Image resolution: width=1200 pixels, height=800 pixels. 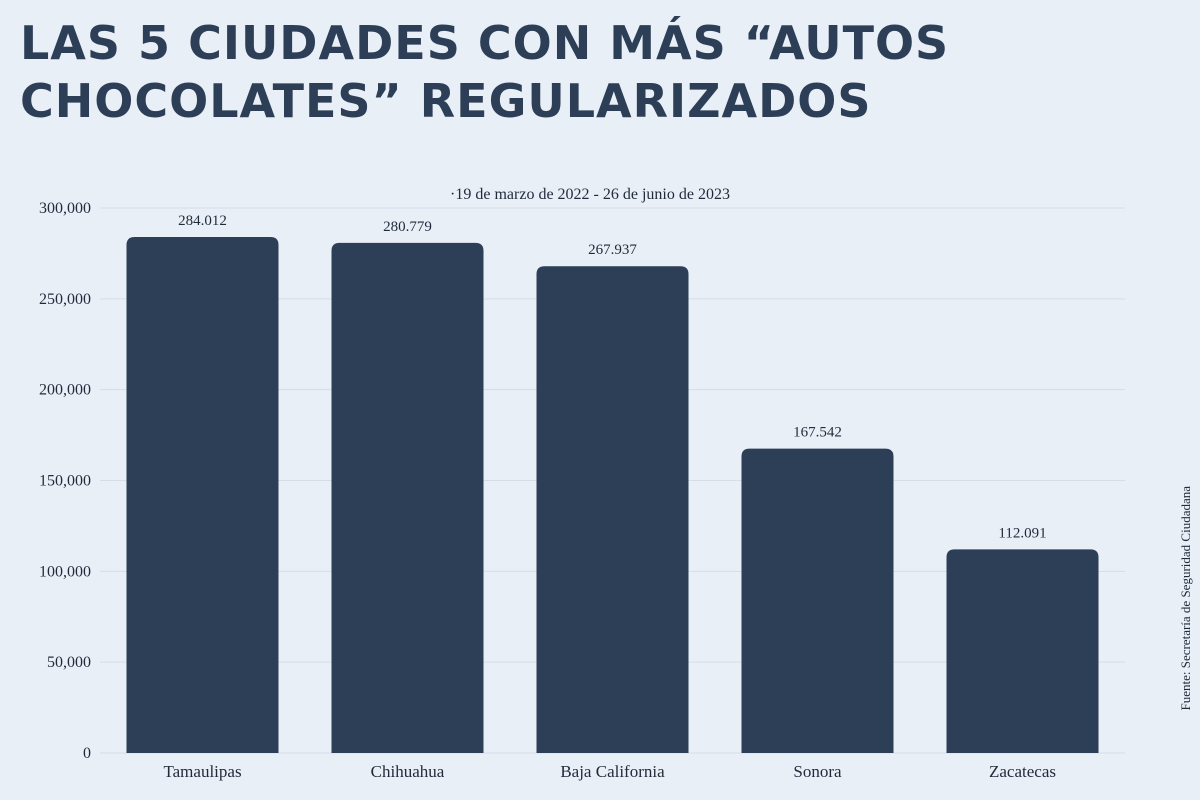 What do you see at coordinates (65, 299) in the screenshot?
I see `y-tick-label: 250,000` at bounding box center [65, 299].